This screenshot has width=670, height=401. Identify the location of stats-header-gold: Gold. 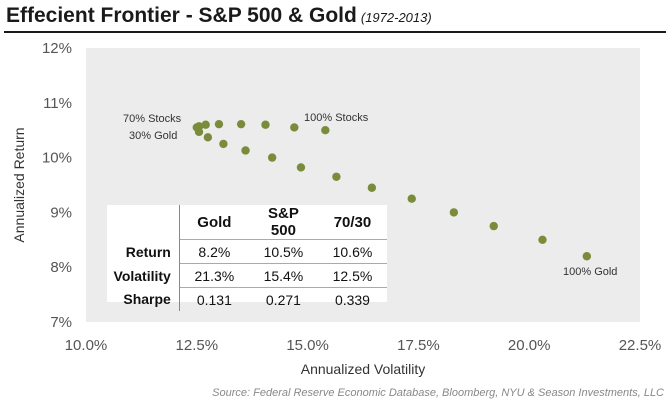
(213, 222).